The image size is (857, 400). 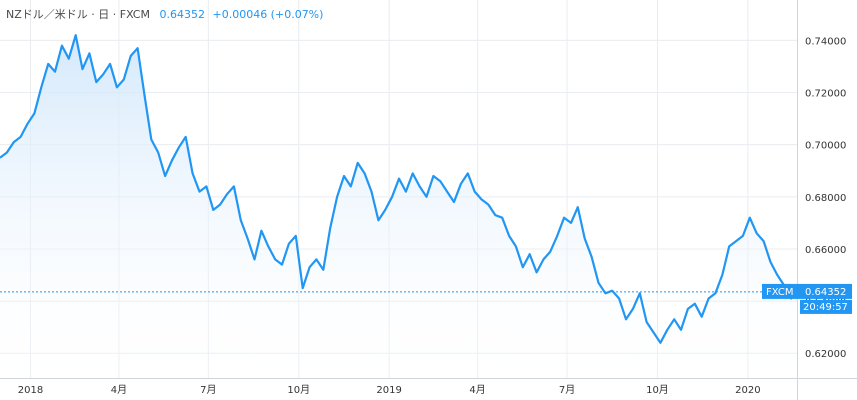 I want to click on time-tick-label: 2018, so click(x=30, y=390).